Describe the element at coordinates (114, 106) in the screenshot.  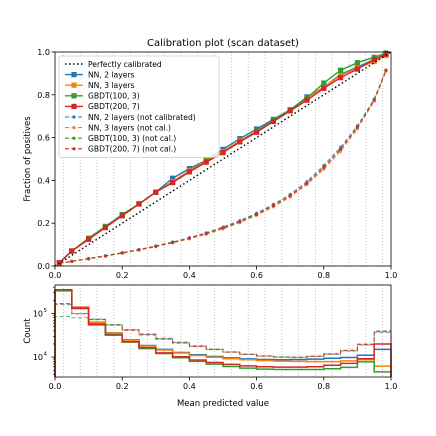
I see `legend-label: GBDT(200, 7)` at that location.